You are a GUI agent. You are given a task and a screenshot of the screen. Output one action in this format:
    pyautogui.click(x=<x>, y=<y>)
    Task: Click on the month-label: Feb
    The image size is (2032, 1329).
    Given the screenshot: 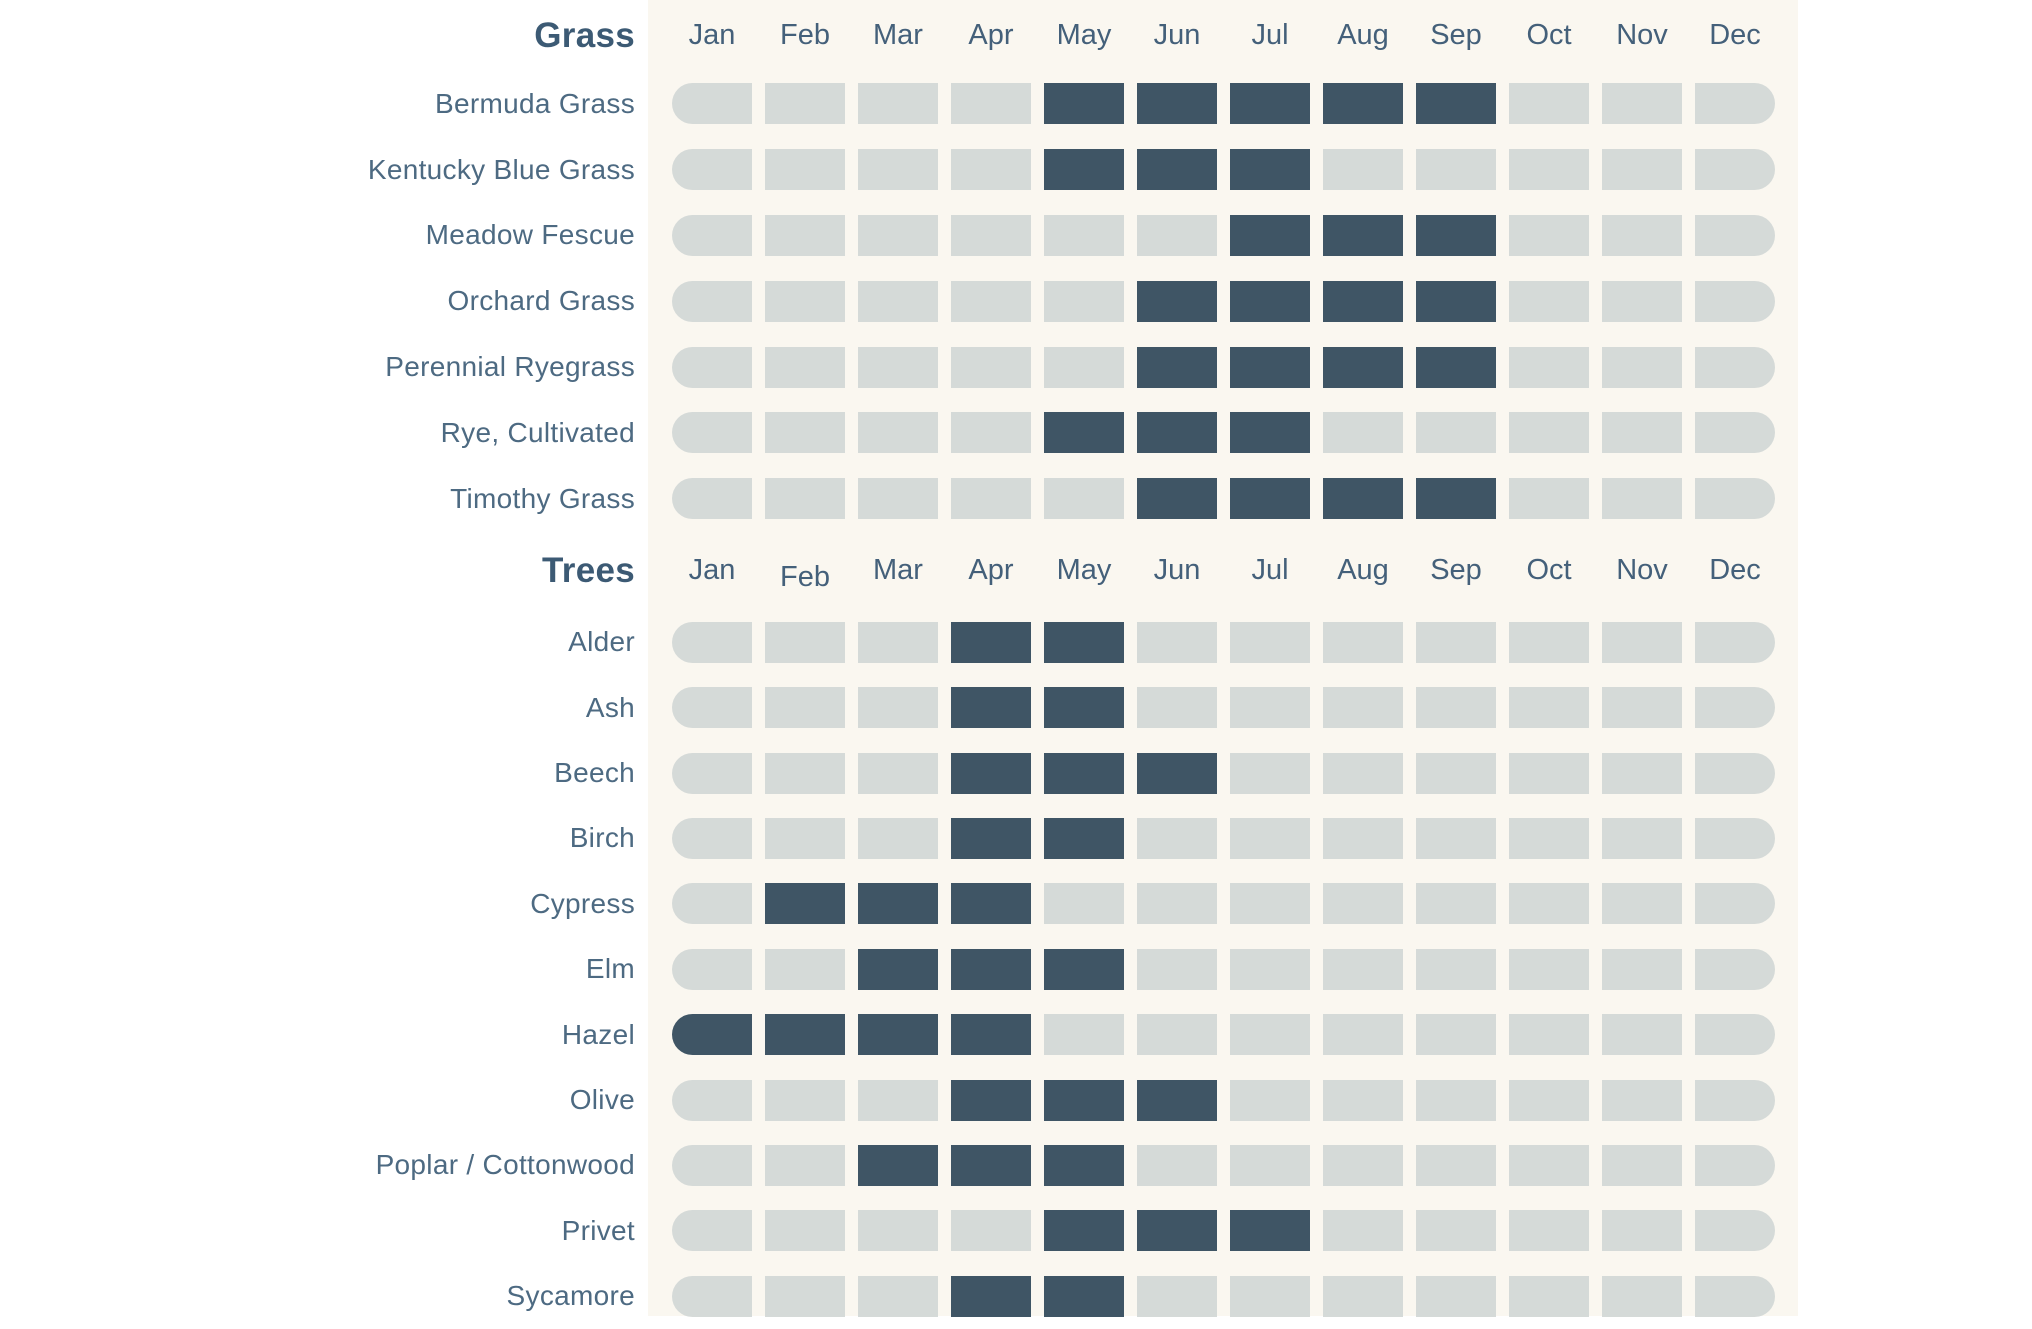 What is the action you would take?
    pyautogui.click(x=805, y=577)
    